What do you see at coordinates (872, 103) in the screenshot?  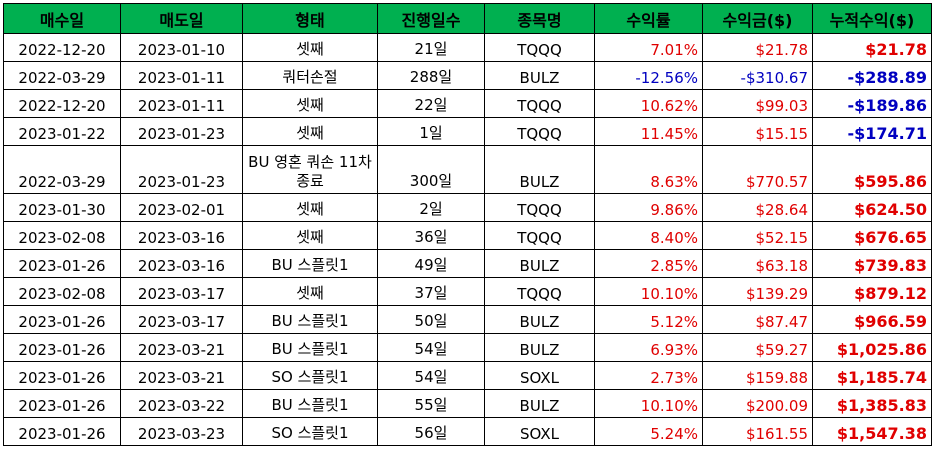 I see `cumulative-cell: -$189.86` at bounding box center [872, 103].